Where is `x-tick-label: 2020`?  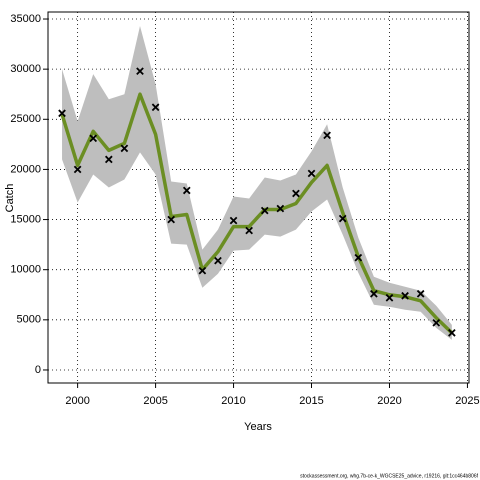
x-tick-label: 2020 is located at coordinates (389, 401).